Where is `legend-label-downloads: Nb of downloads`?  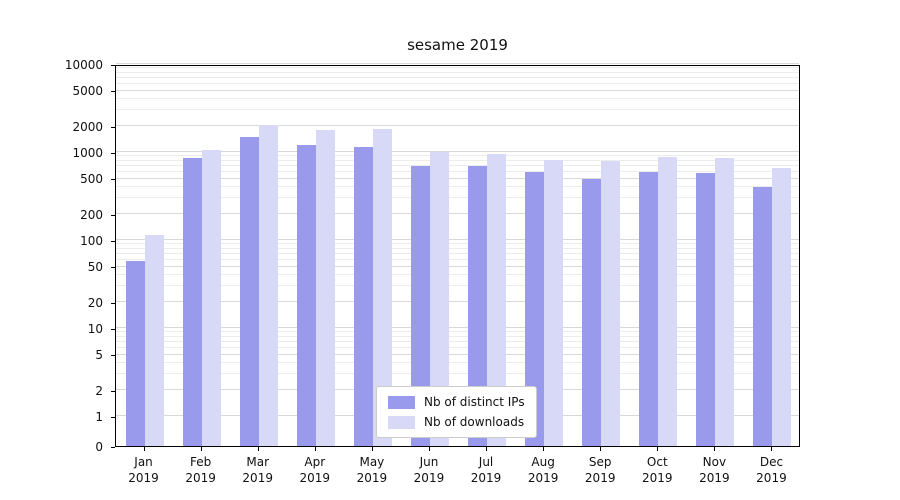 legend-label-downloads: Nb of downloads is located at coordinates (474, 422).